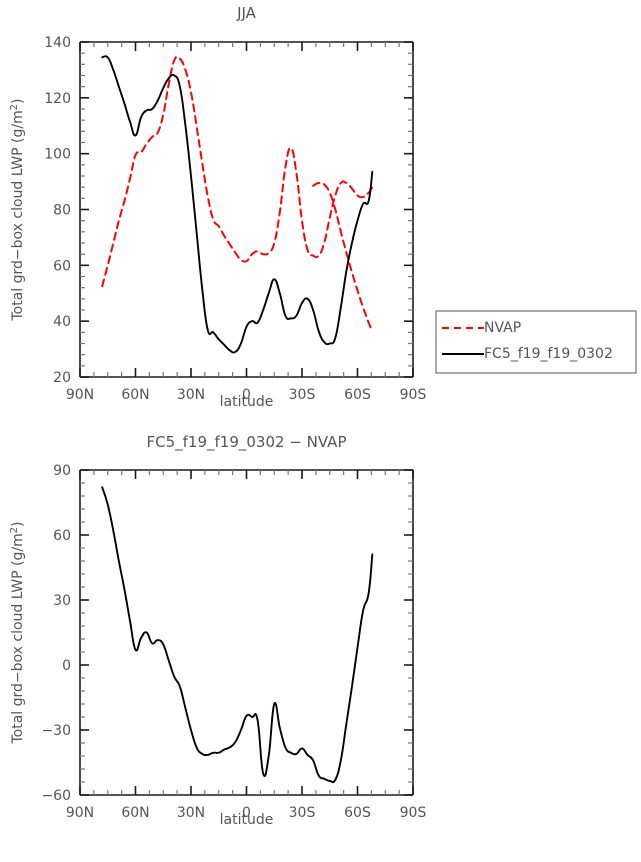 The image size is (641, 862). Describe the element at coordinates (246, 13) in the screenshot. I see `chart-title-1: JJA` at that location.